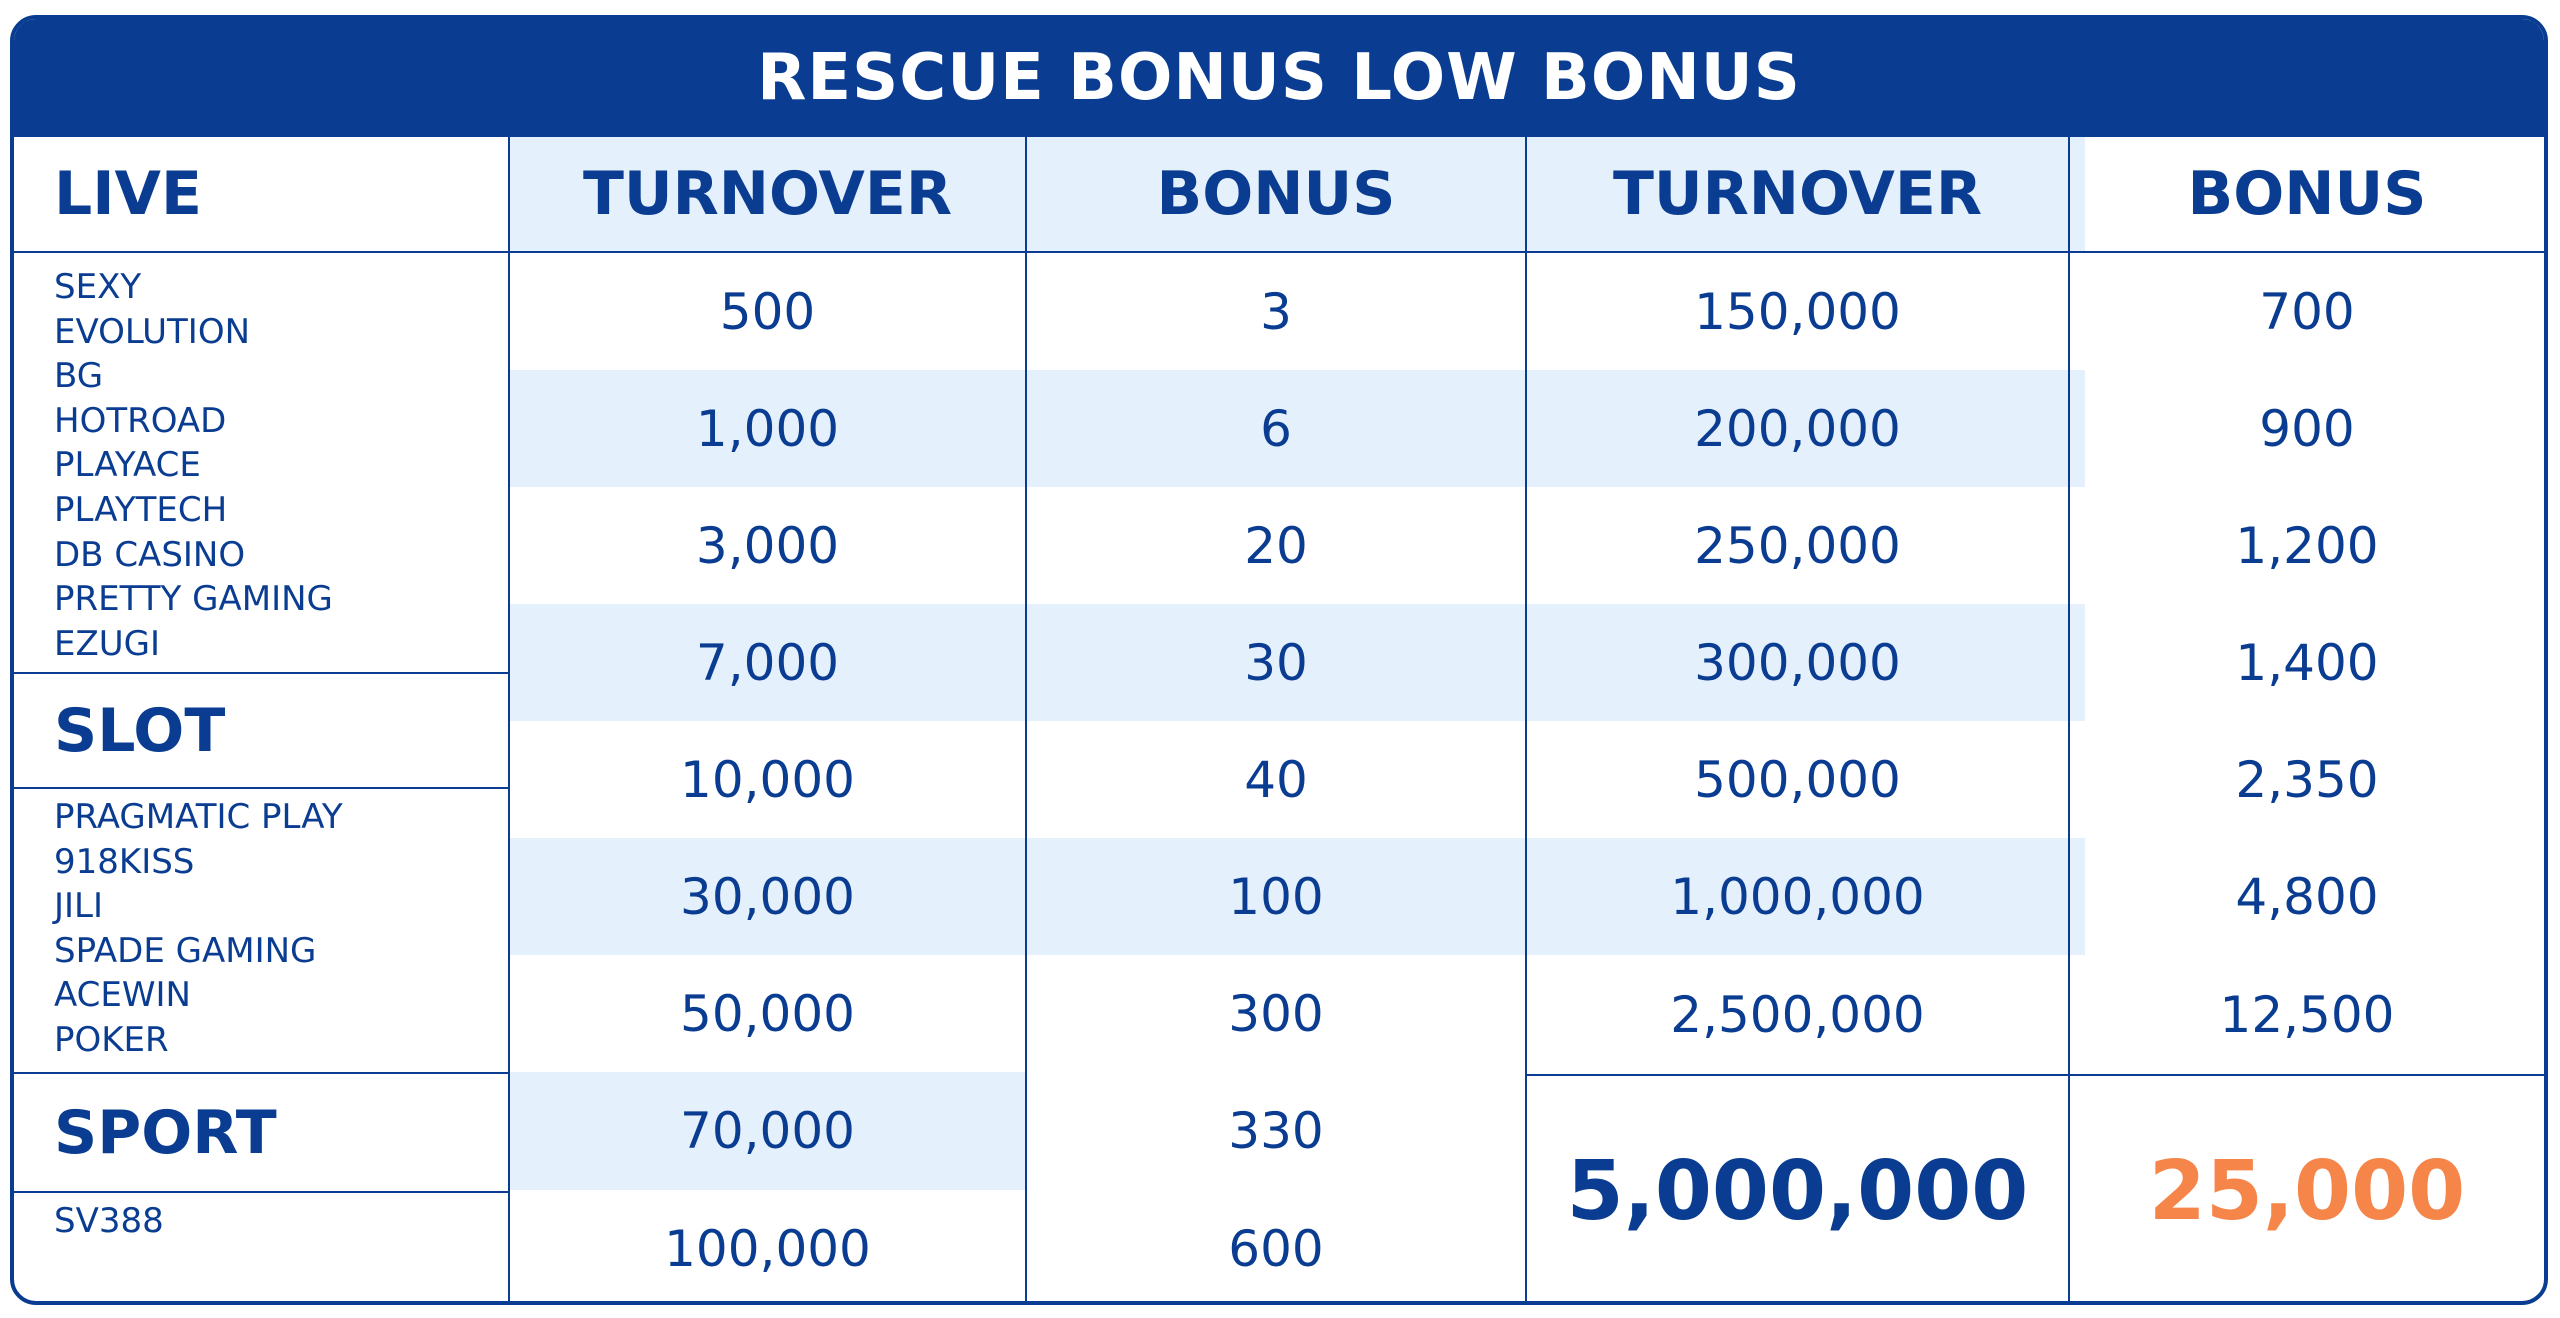 Image resolution: width=2560 pixels, height=1318 pixels. What do you see at coordinates (140, 730) in the screenshot?
I see `category-heading-slot: SLOT` at bounding box center [140, 730].